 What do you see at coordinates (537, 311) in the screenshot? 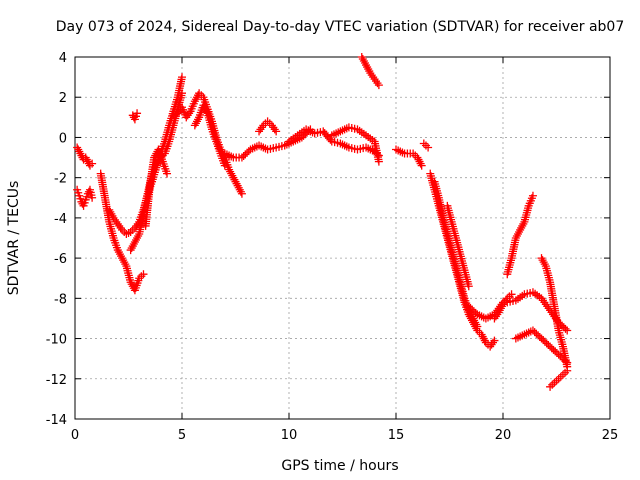
I see `series-arc-w` at bounding box center [537, 311].